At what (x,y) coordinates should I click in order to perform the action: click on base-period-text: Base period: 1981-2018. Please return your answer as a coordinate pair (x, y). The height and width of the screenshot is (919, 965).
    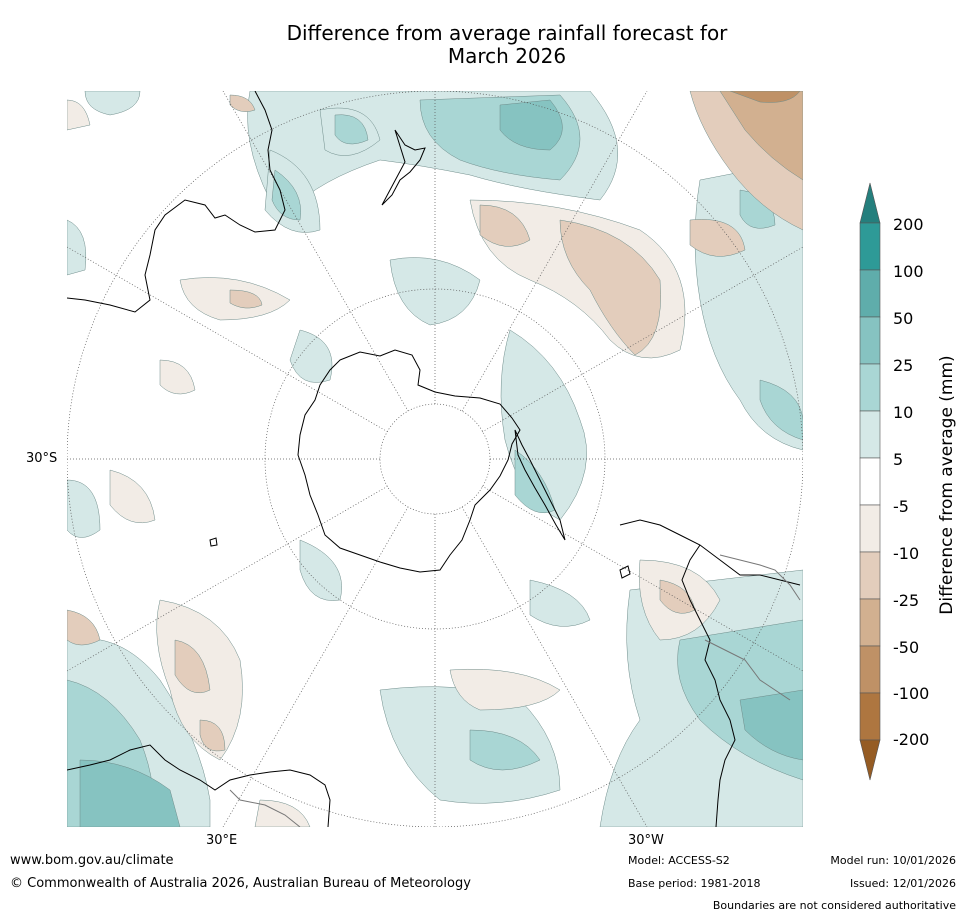
    Looking at the image, I should click on (694, 883).